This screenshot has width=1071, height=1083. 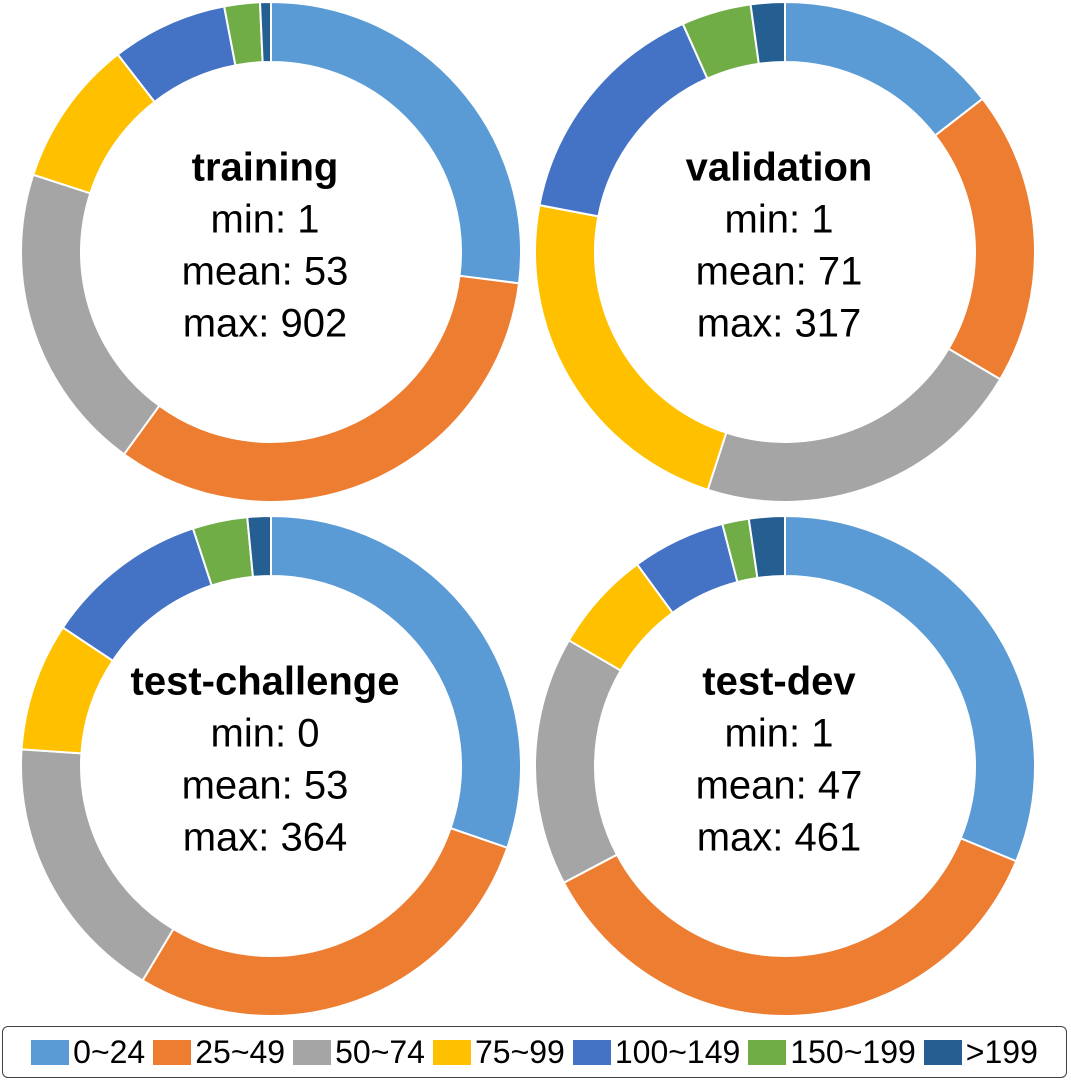 I want to click on legend-item-over-199: >199, so click(x=980, y=1052).